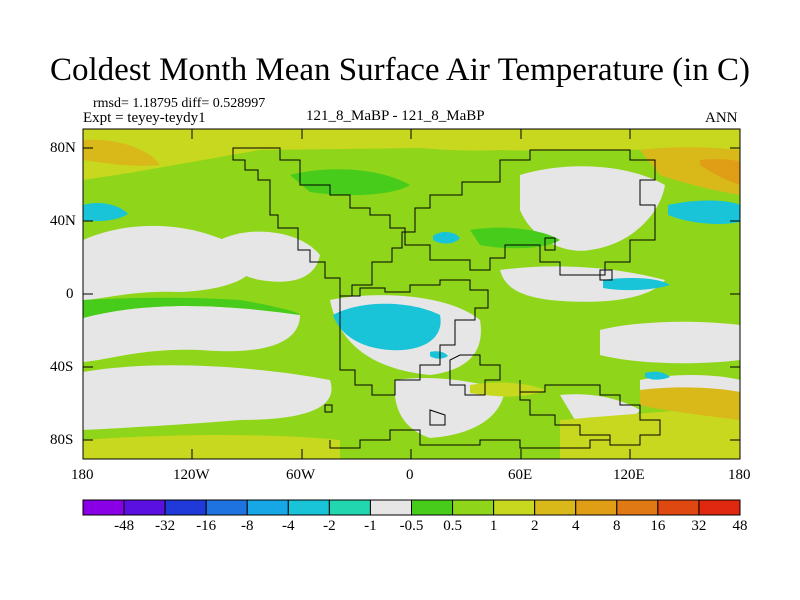 The height and width of the screenshot is (600, 800). Describe the element at coordinates (658, 526) in the screenshot. I see `colorbar-label: 16` at that location.